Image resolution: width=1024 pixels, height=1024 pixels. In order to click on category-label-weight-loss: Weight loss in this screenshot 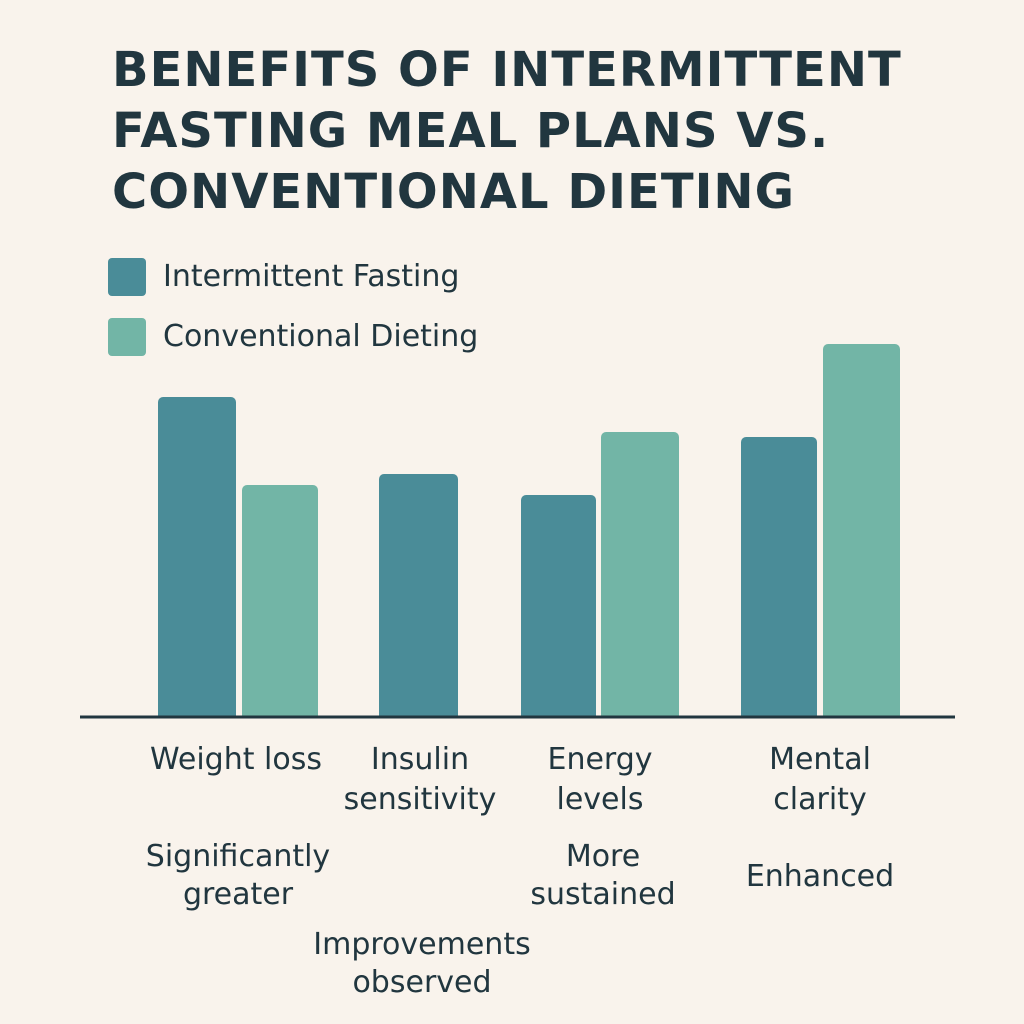, I will do `click(235, 759)`.